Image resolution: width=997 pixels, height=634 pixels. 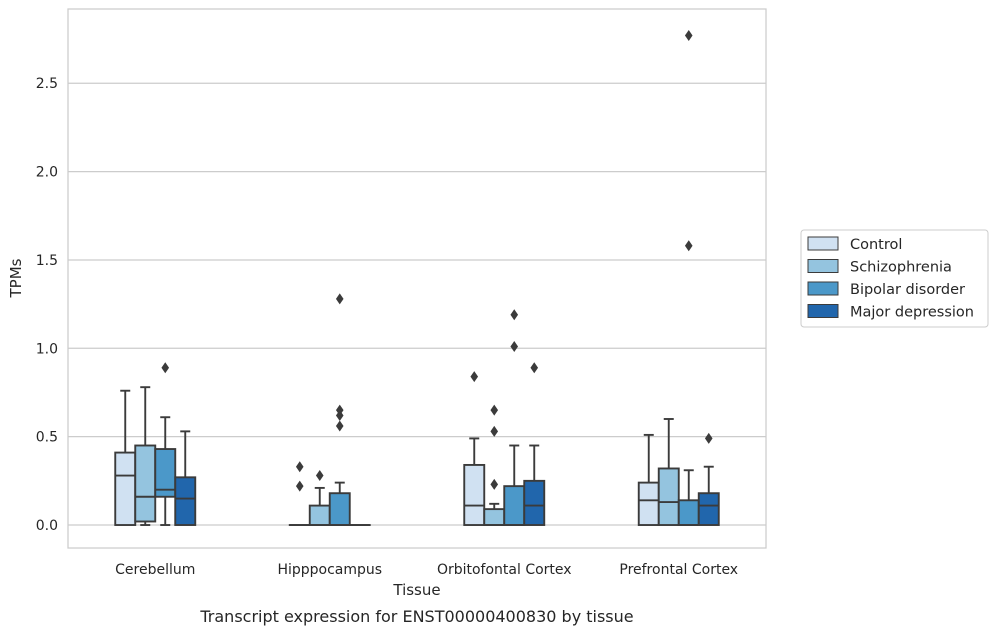 I want to click on y-tick-labels: 0.0 0.5 1.0 1.5 2.0 2.5, so click(x=47, y=305).